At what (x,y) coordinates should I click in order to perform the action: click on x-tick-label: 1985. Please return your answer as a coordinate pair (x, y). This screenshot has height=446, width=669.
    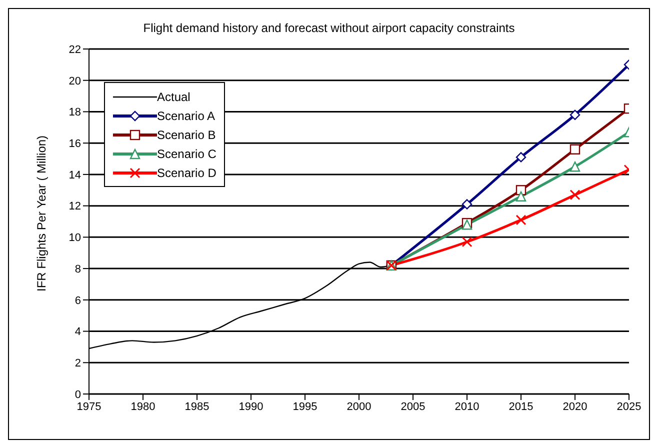
    Looking at the image, I should click on (197, 406).